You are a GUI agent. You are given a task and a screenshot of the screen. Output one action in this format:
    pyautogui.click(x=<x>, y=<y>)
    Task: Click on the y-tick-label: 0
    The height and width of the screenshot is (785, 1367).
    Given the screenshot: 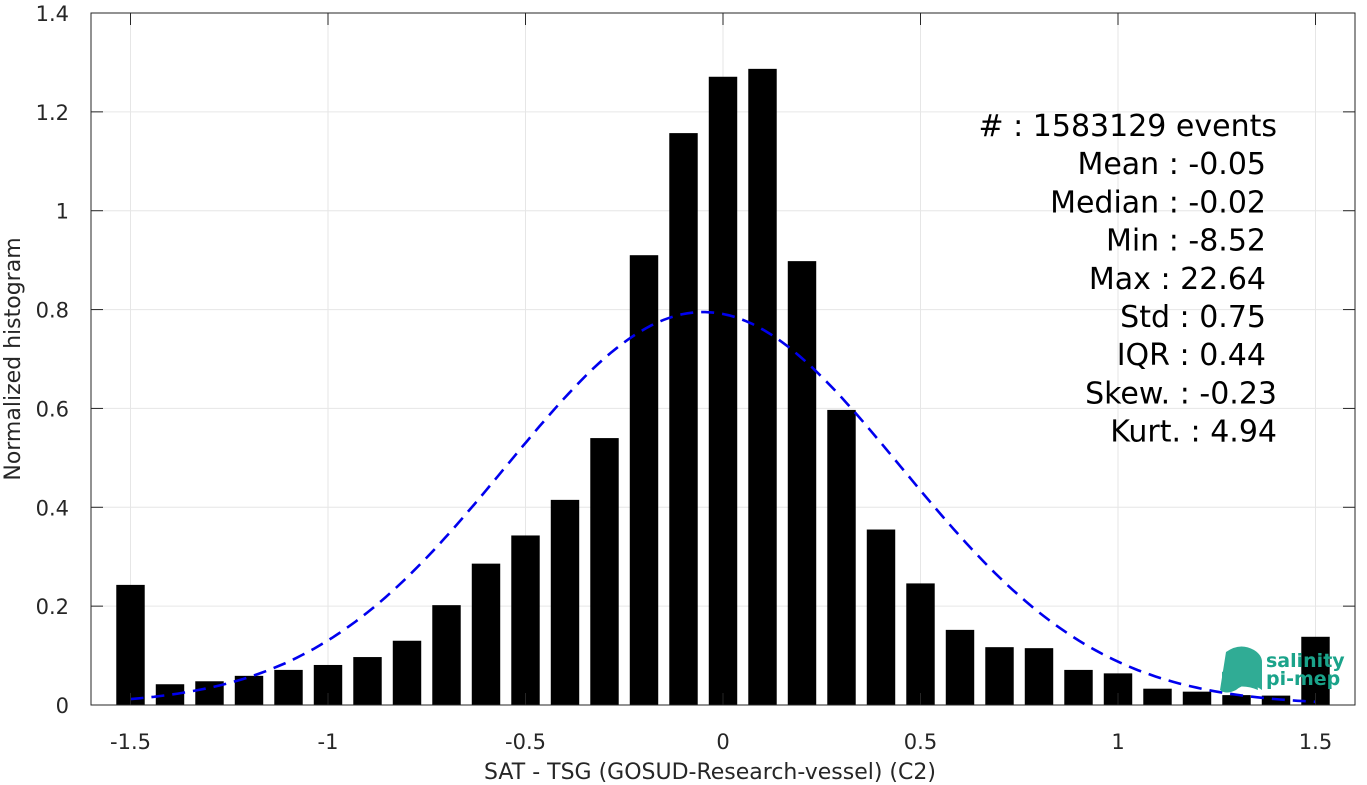 What is the action you would take?
    pyautogui.click(x=62, y=706)
    